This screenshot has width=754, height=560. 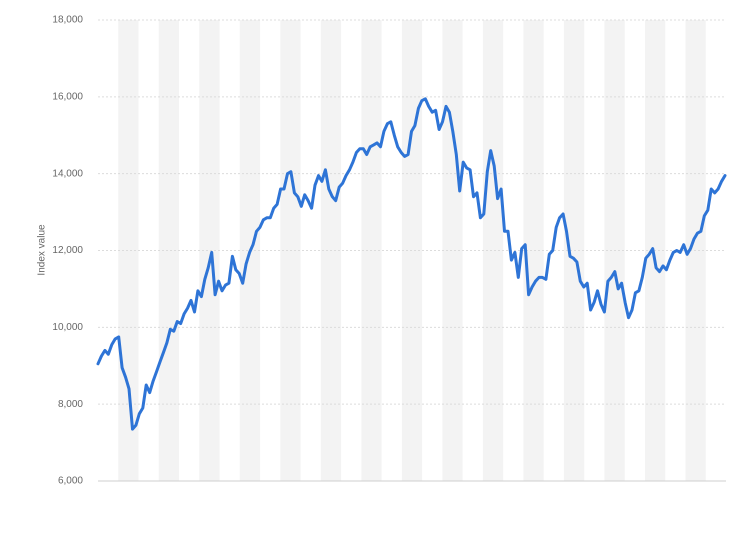 What do you see at coordinates (67, 173) in the screenshot?
I see `y-tick-label: 14,000` at bounding box center [67, 173].